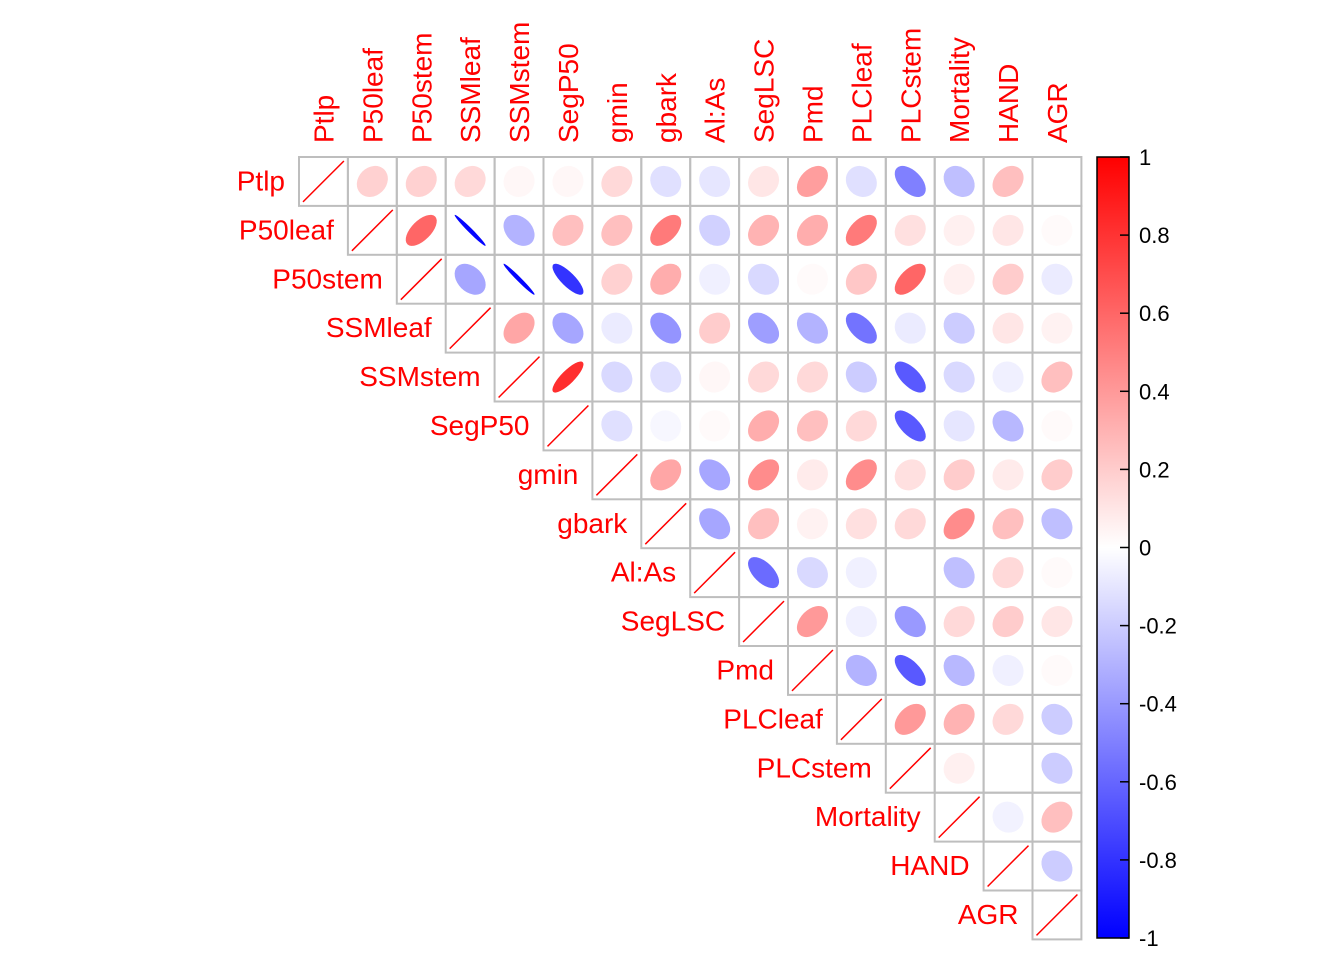 This screenshot has height=960, width=1344. What do you see at coordinates (988, 914) in the screenshot?
I see `row-label: AGR` at bounding box center [988, 914].